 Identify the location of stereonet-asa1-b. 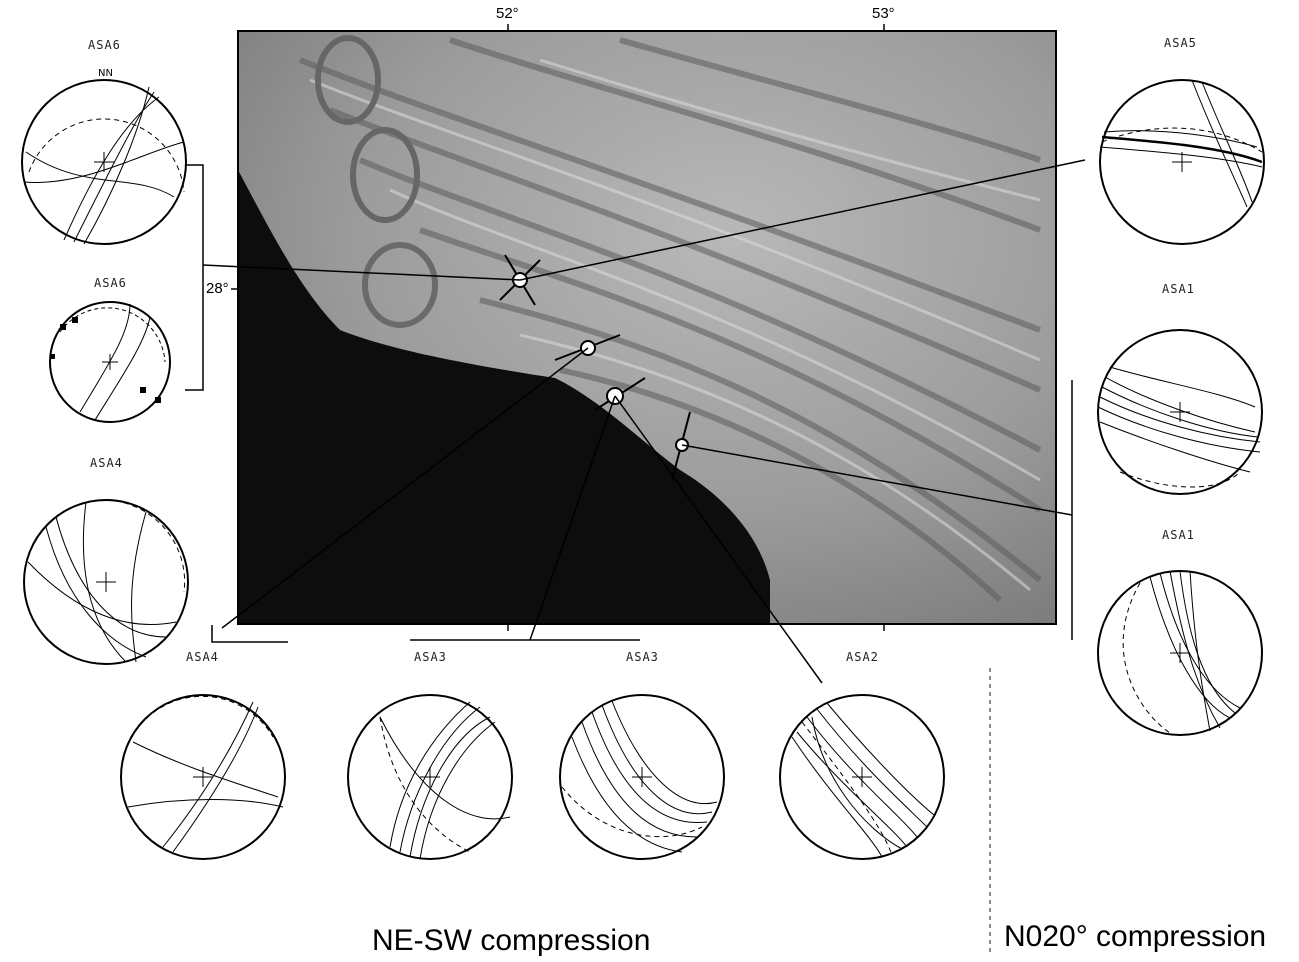
(1180, 653).